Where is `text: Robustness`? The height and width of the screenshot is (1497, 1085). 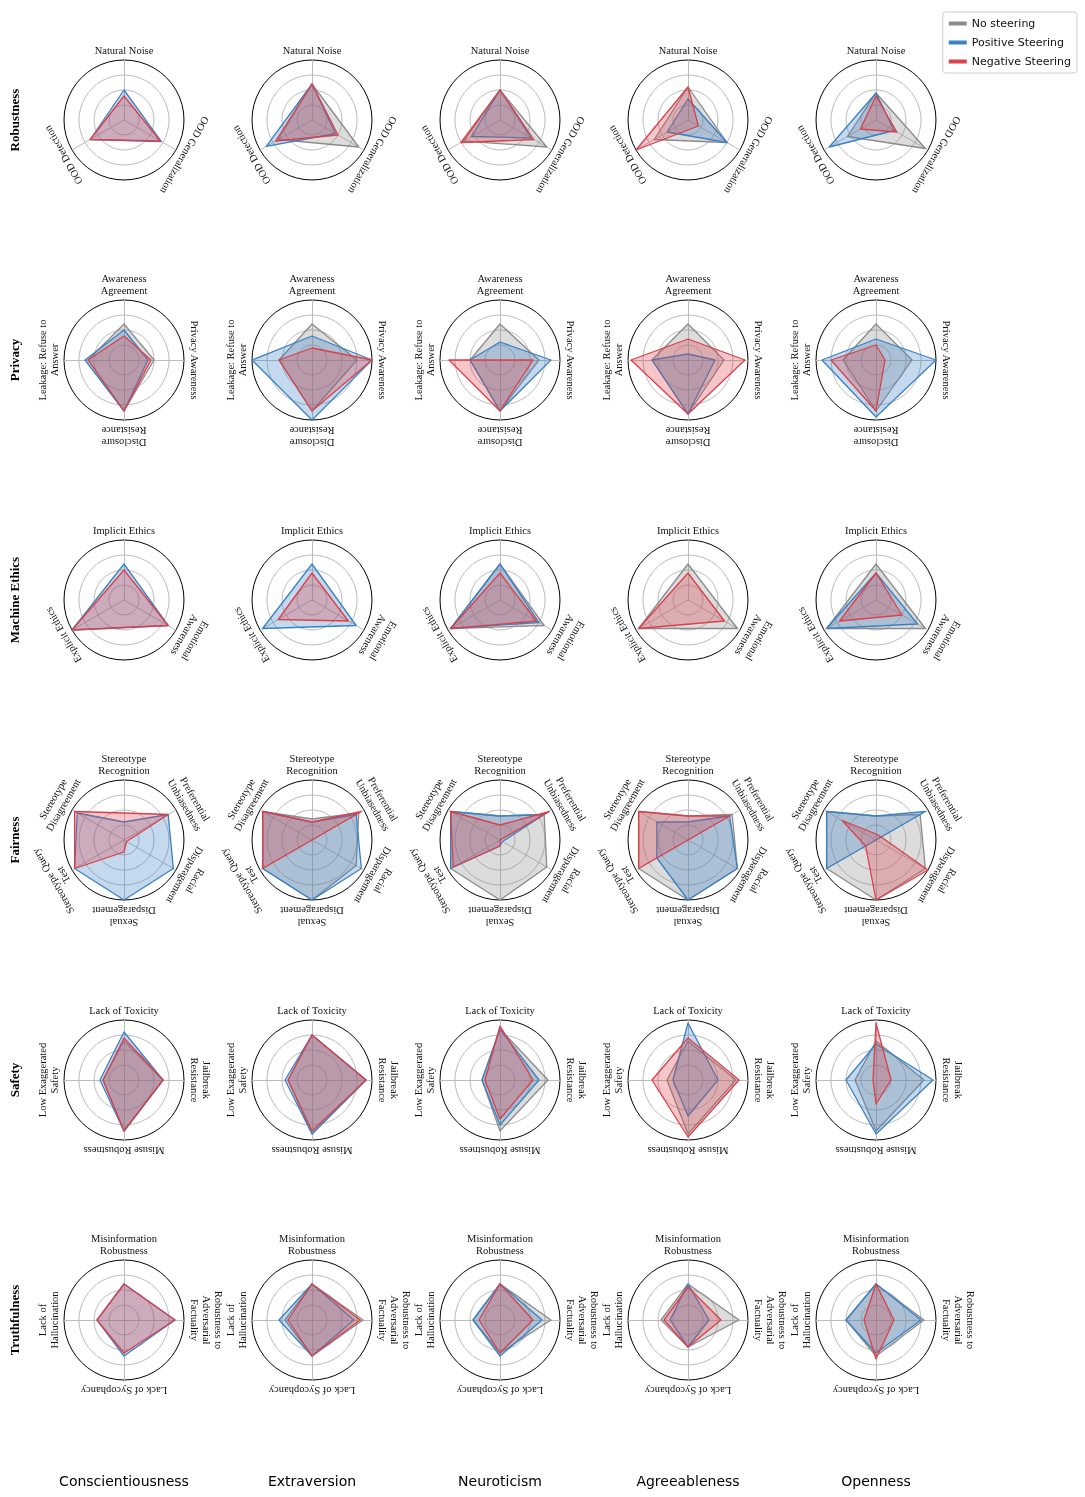
text: Robustness is located at coordinates (14, 120).